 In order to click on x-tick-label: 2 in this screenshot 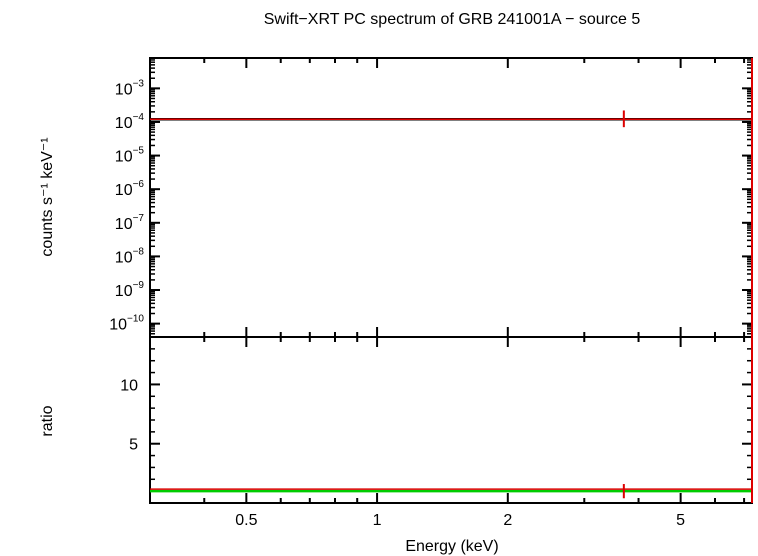, I will do `click(507, 520)`.